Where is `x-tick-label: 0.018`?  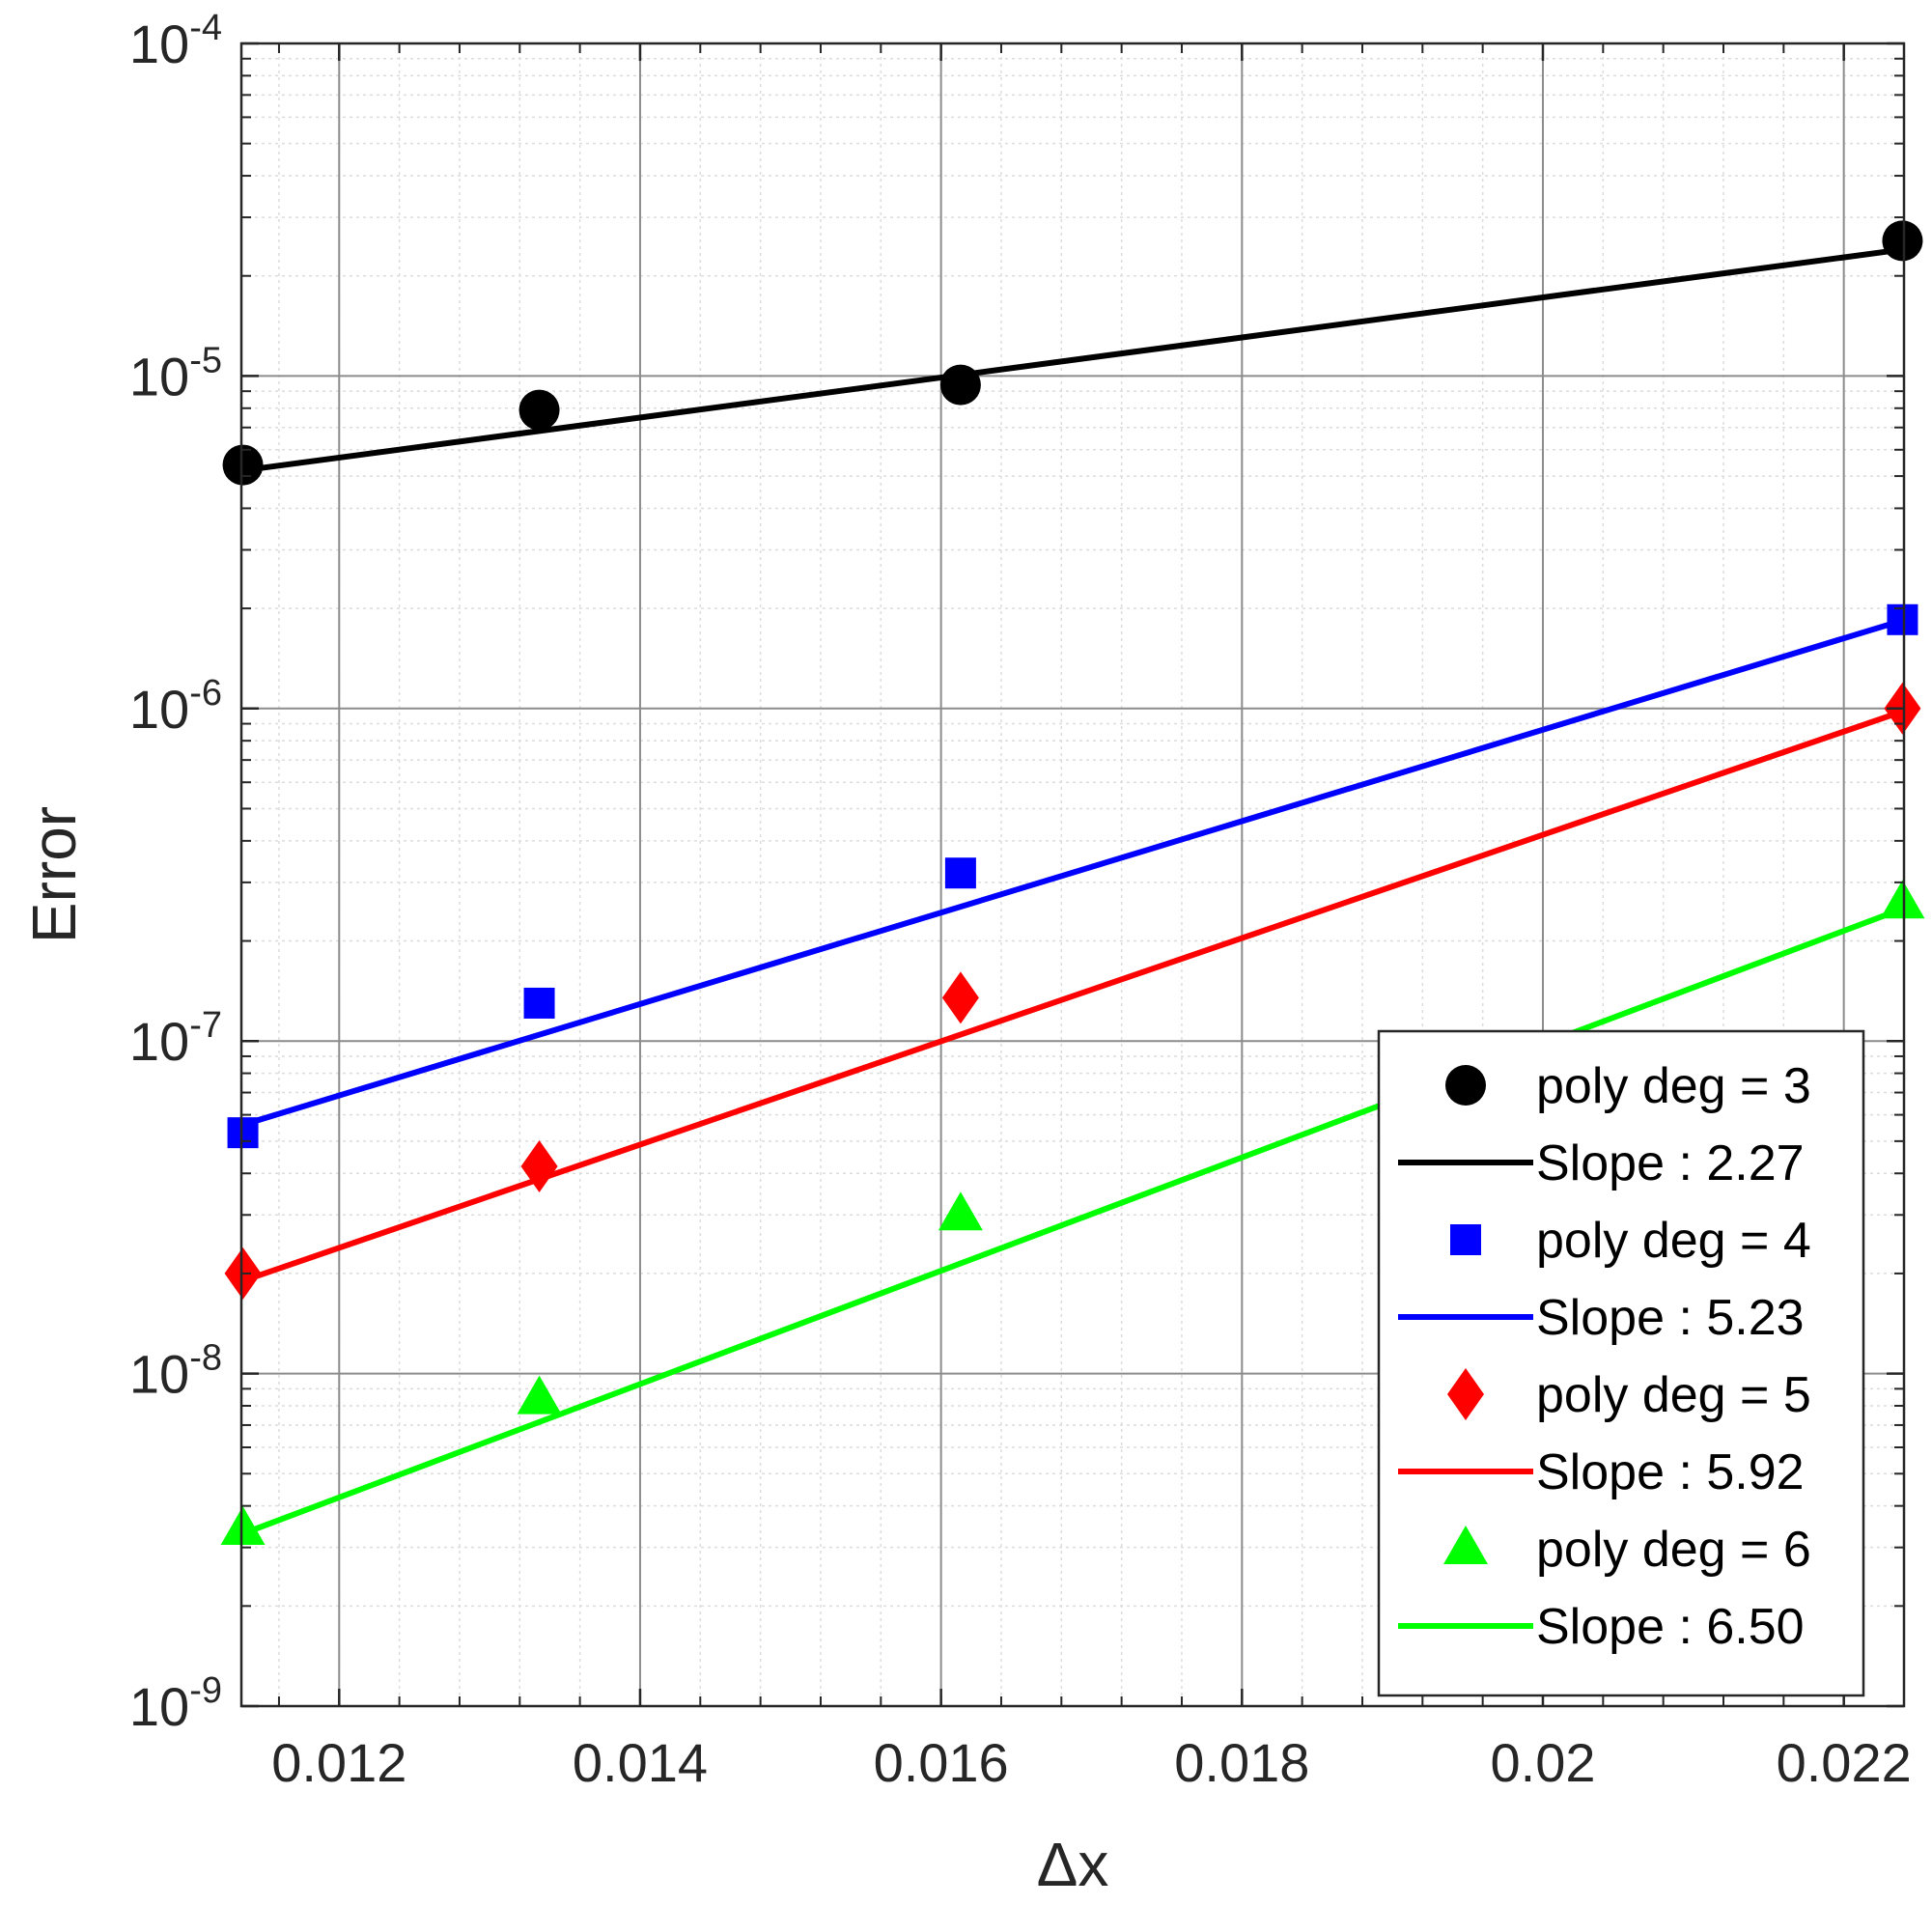
x-tick-label: 0.018 is located at coordinates (1242, 1762).